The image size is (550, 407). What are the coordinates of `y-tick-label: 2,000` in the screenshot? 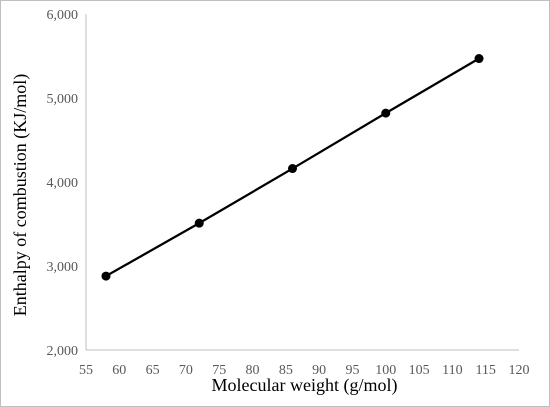 It's located at (63, 351).